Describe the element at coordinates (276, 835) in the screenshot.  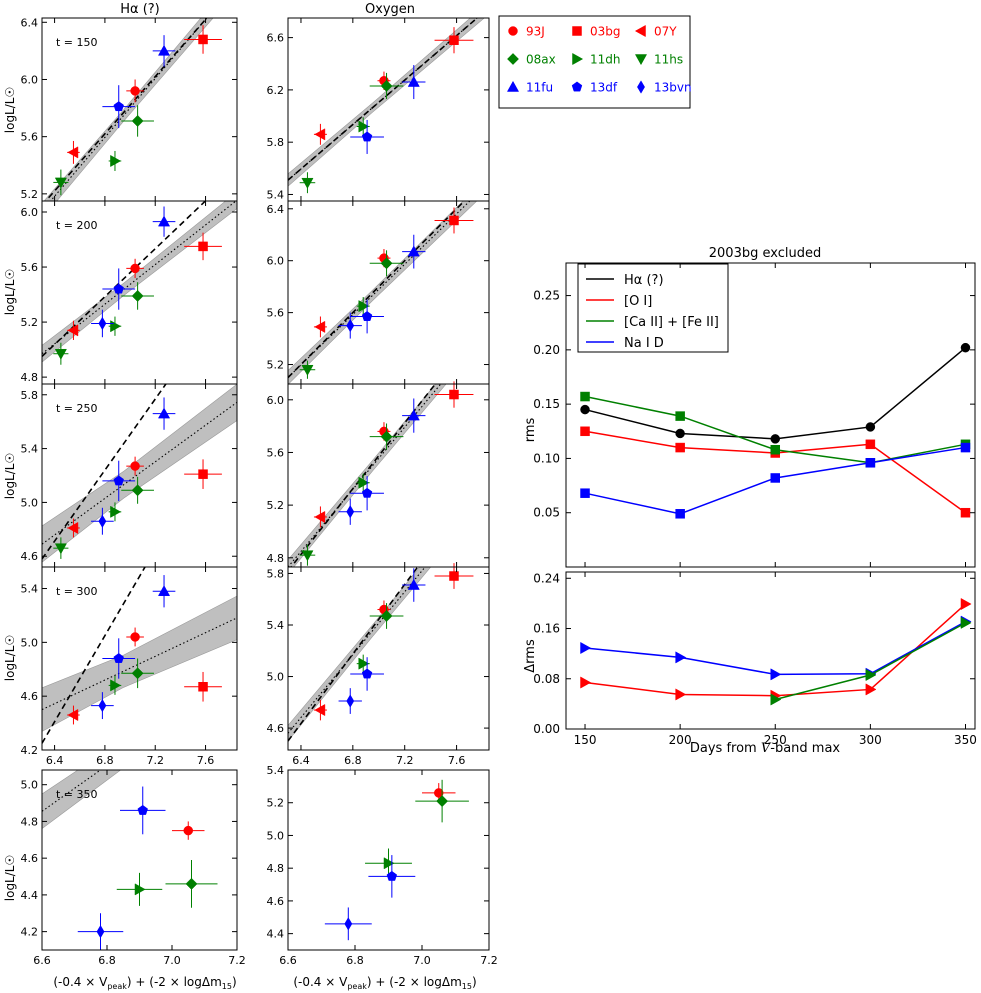
I see `ytick-label: 5.0` at that location.